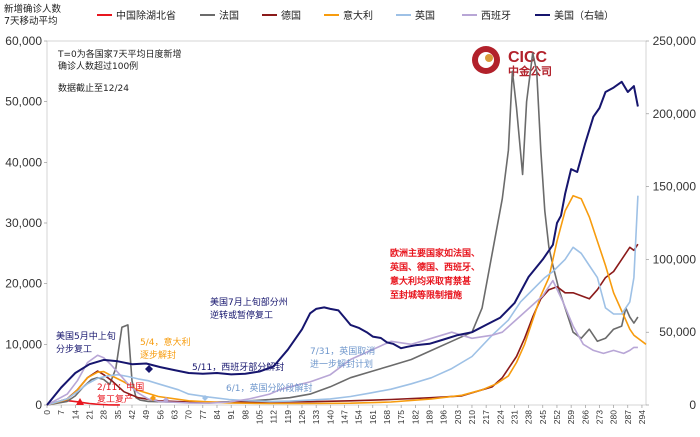 Image resolution: width=700 pixels, height=437 pixels. Describe the element at coordinates (120, 387) in the screenshot. I see `annotation-china-1: 2/11：中国` at that location.